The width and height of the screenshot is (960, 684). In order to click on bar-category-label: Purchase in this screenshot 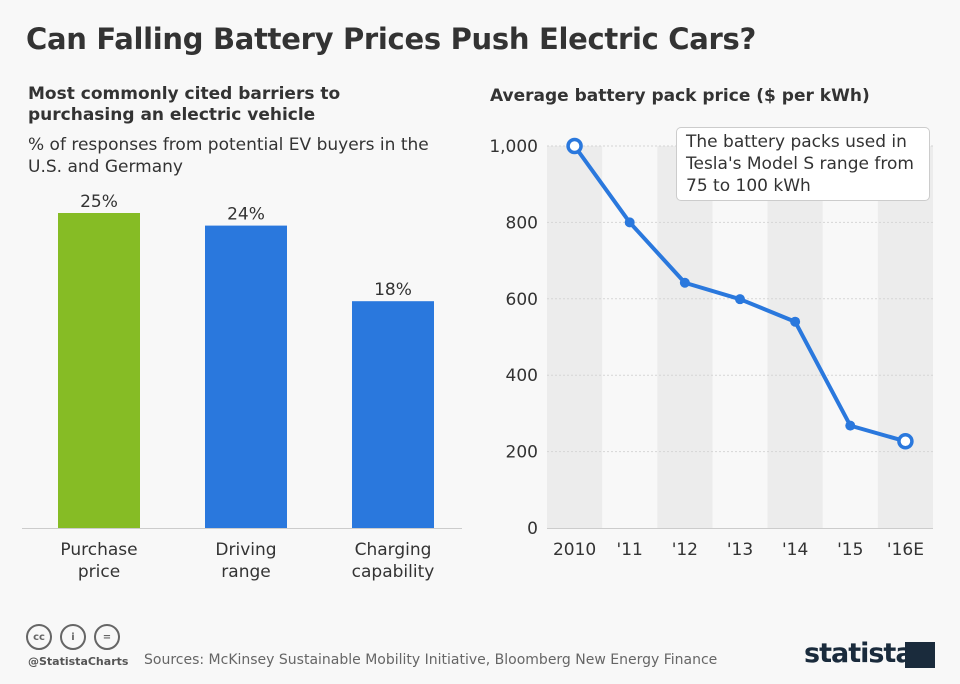, I will do `click(98, 550)`.